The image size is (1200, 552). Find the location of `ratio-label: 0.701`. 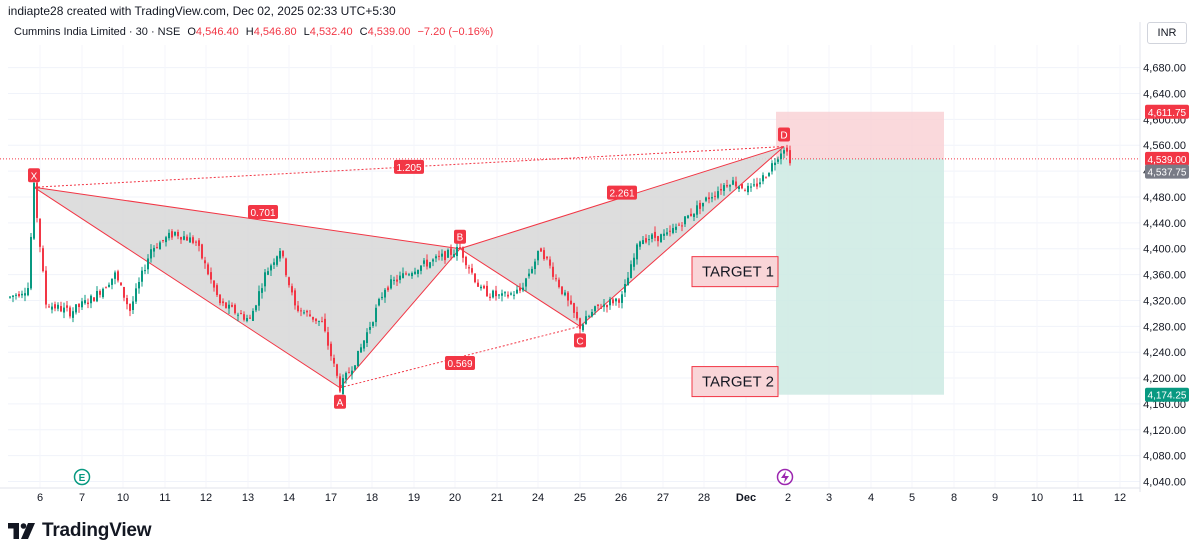

ratio-label: 0.701 is located at coordinates (262, 213).